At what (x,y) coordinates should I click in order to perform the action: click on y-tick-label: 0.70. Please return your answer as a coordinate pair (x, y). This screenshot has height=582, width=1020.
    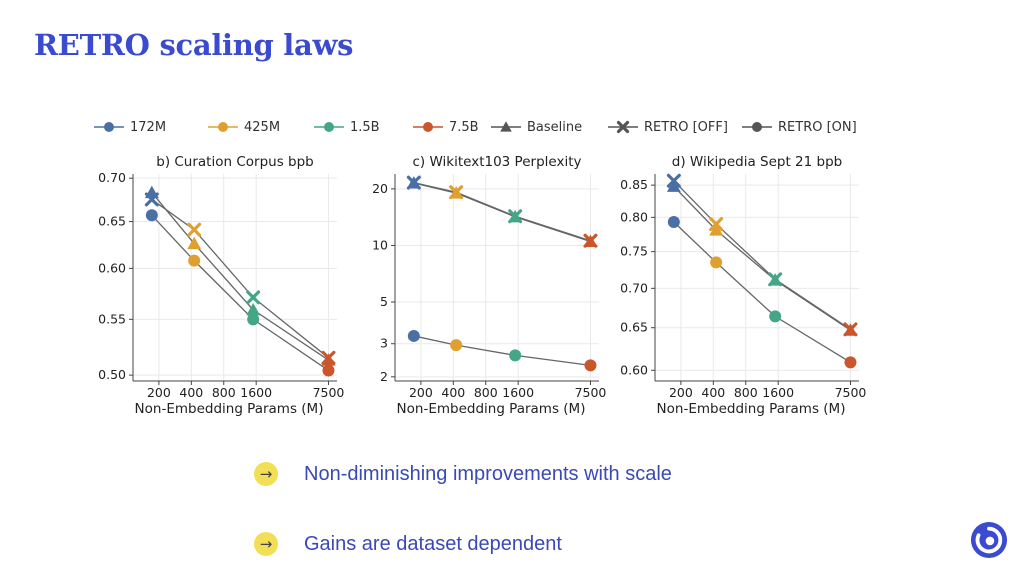
    Looking at the image, I should click on (112, 177).